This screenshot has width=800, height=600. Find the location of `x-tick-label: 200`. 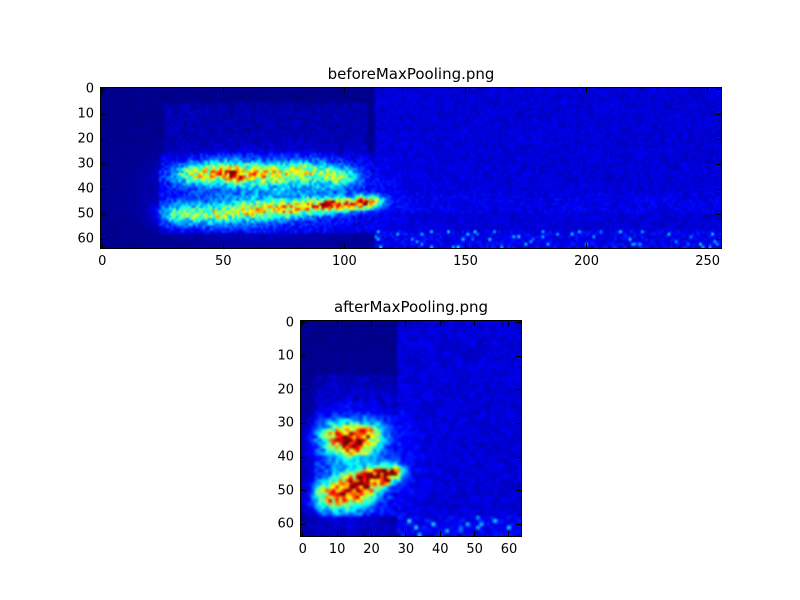

x-tick-label: 200 is located at coordinates (586, 261).